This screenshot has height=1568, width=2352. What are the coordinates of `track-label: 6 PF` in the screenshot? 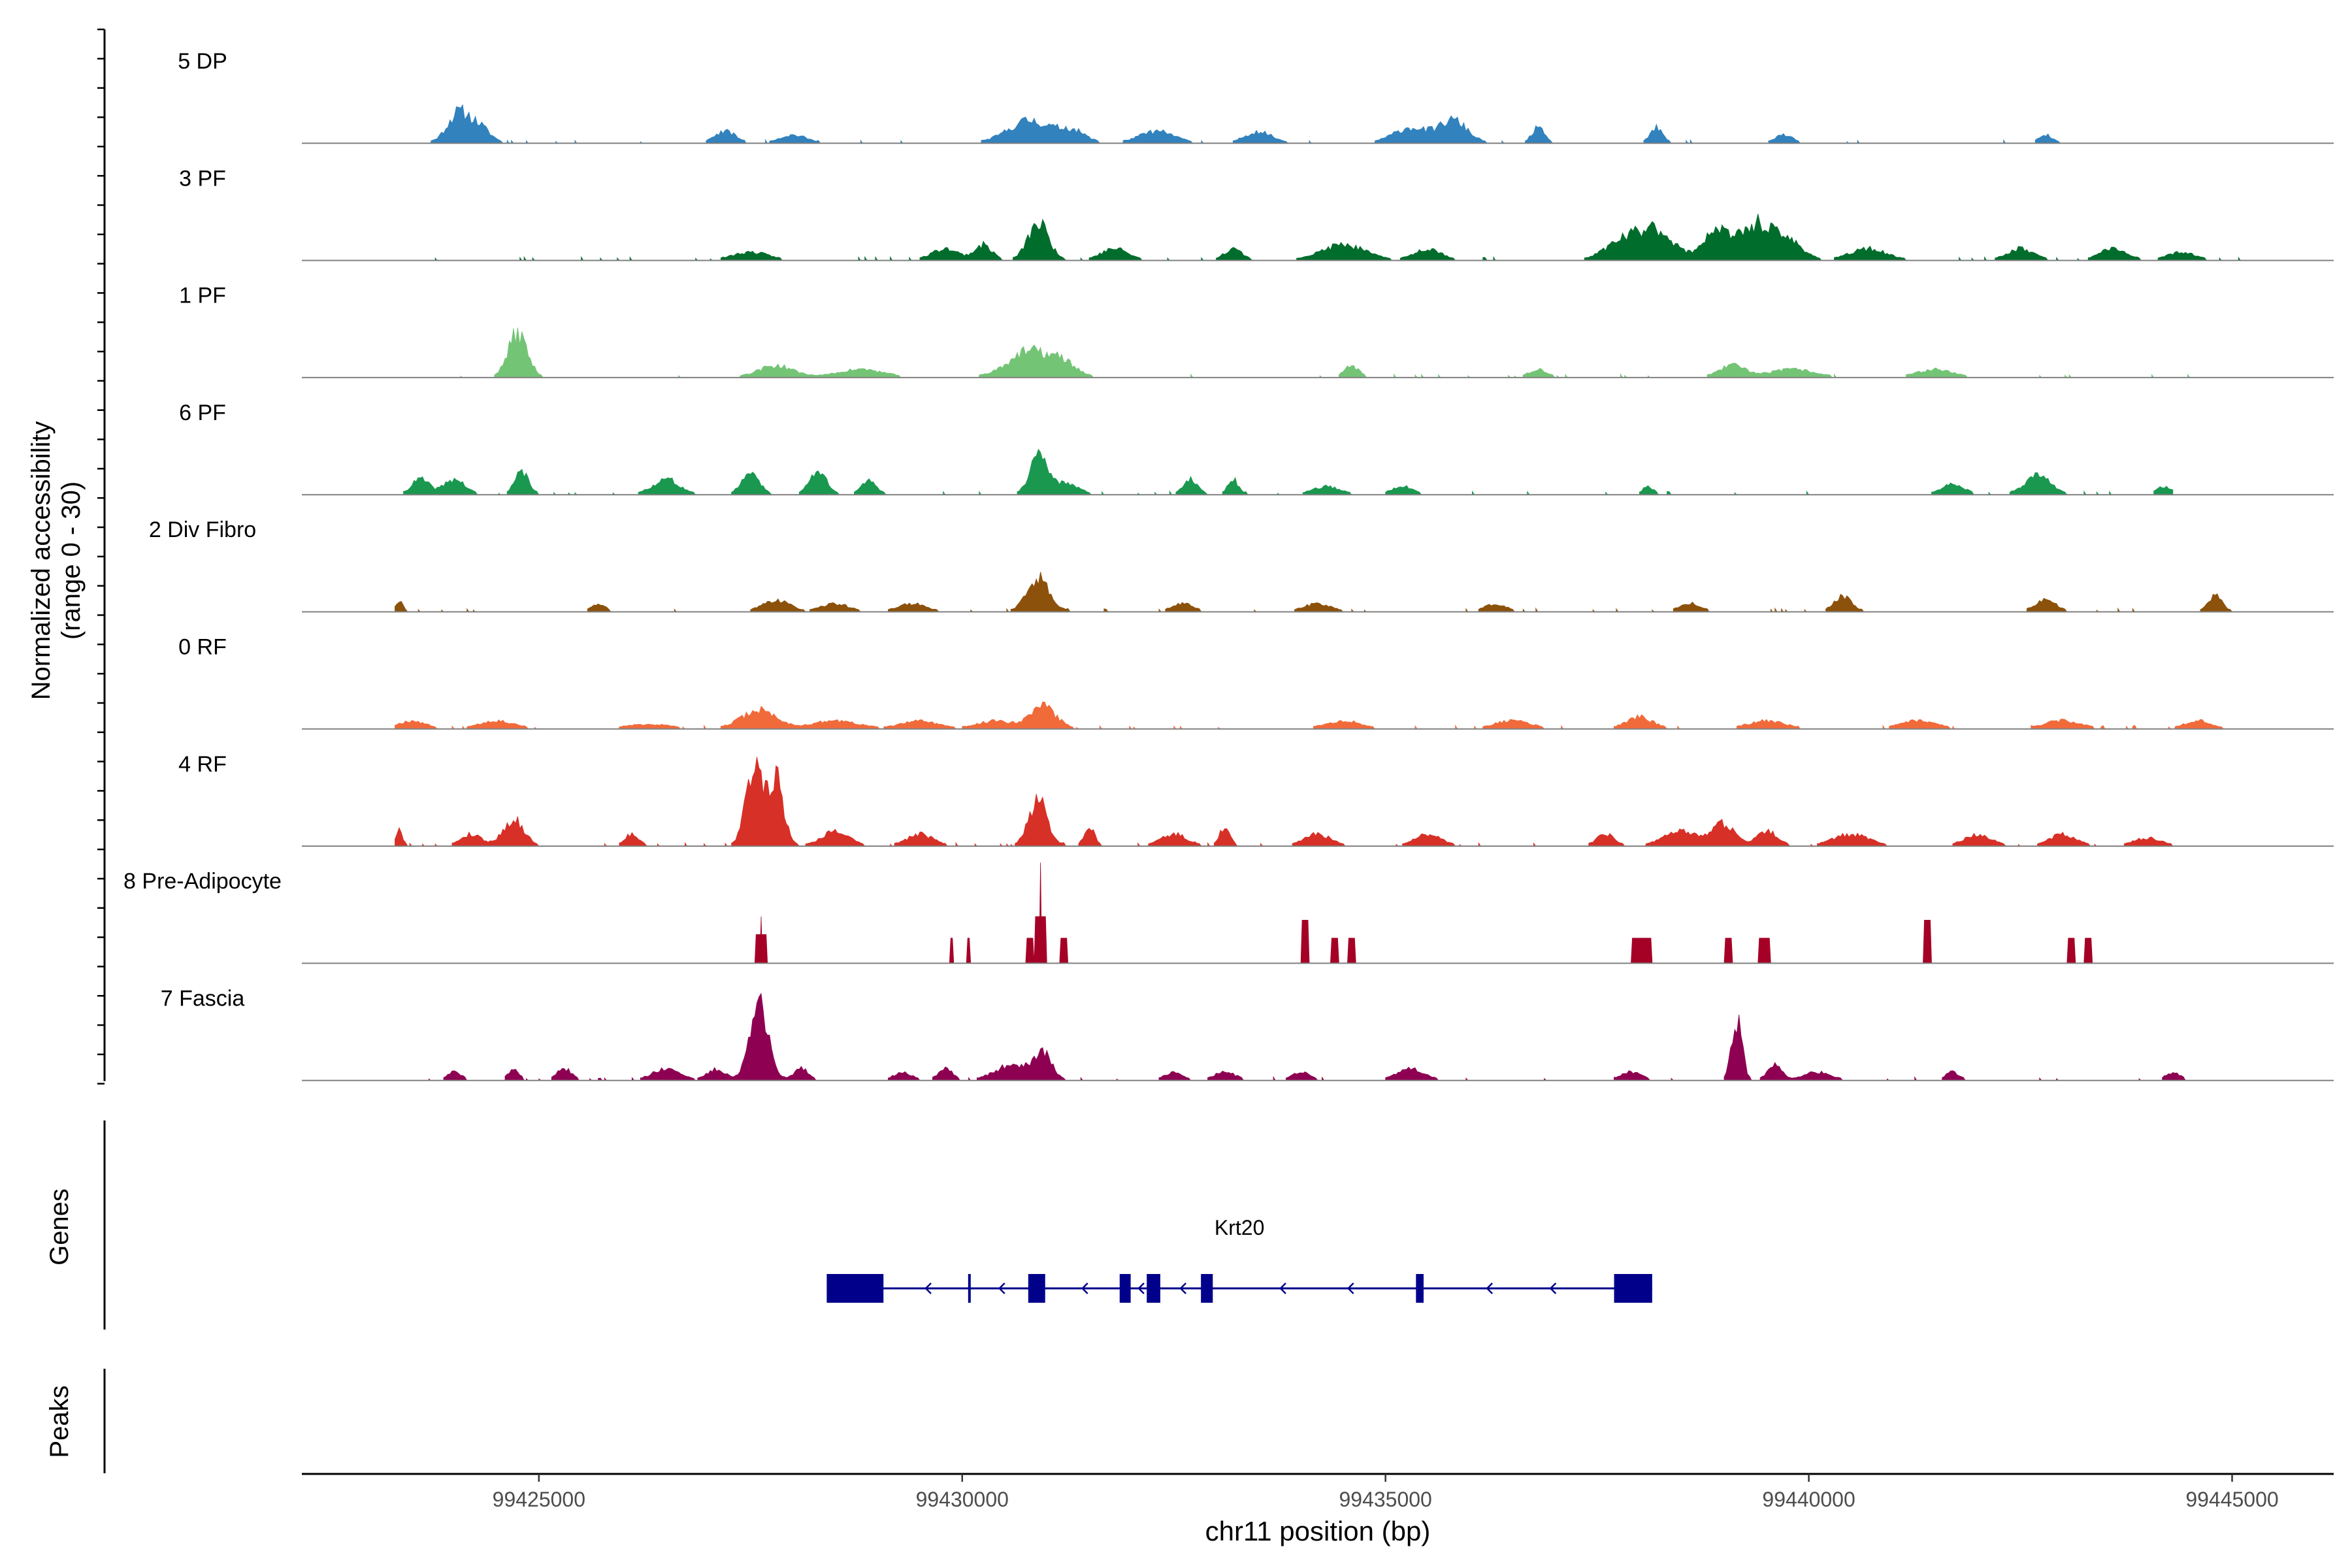 It's located at (202, 412).